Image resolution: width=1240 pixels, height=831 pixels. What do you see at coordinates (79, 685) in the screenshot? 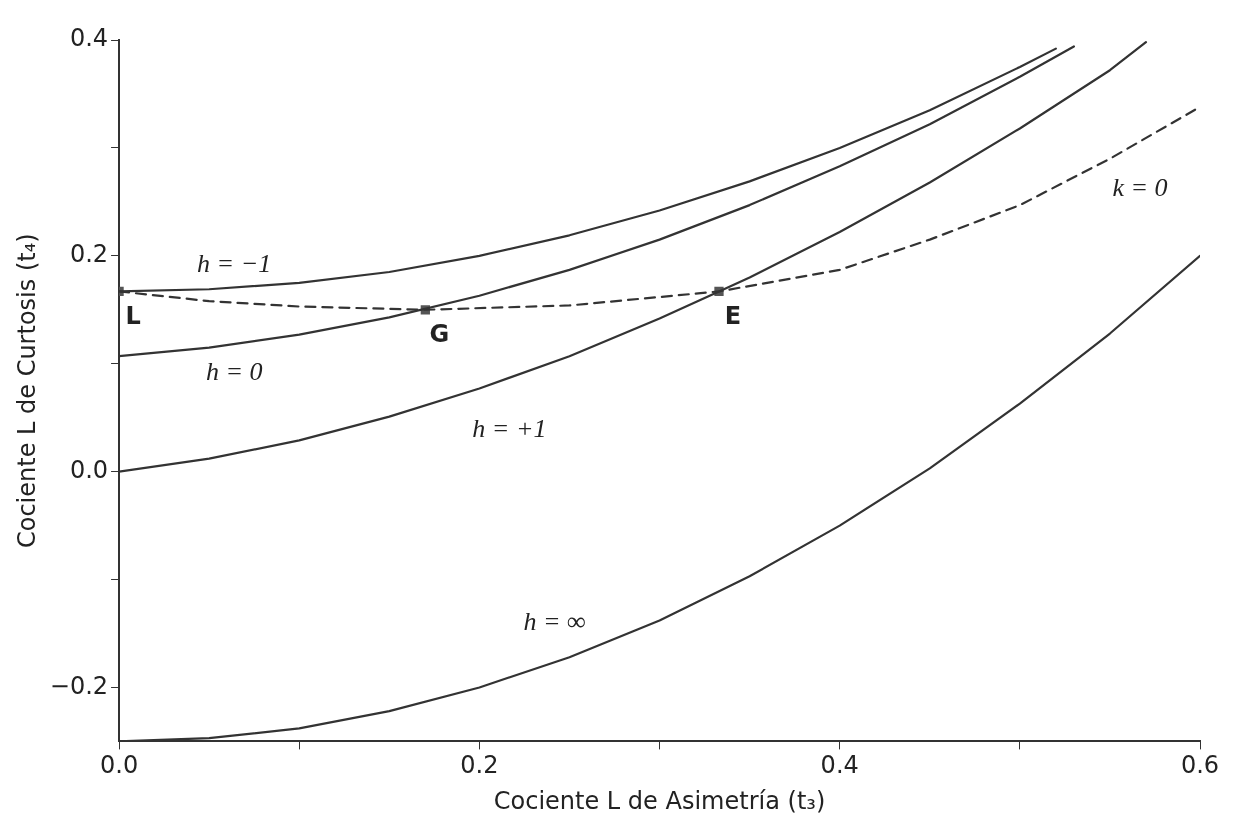
I see `y-tick-label: −0.2` at bounding box center [79, 685].